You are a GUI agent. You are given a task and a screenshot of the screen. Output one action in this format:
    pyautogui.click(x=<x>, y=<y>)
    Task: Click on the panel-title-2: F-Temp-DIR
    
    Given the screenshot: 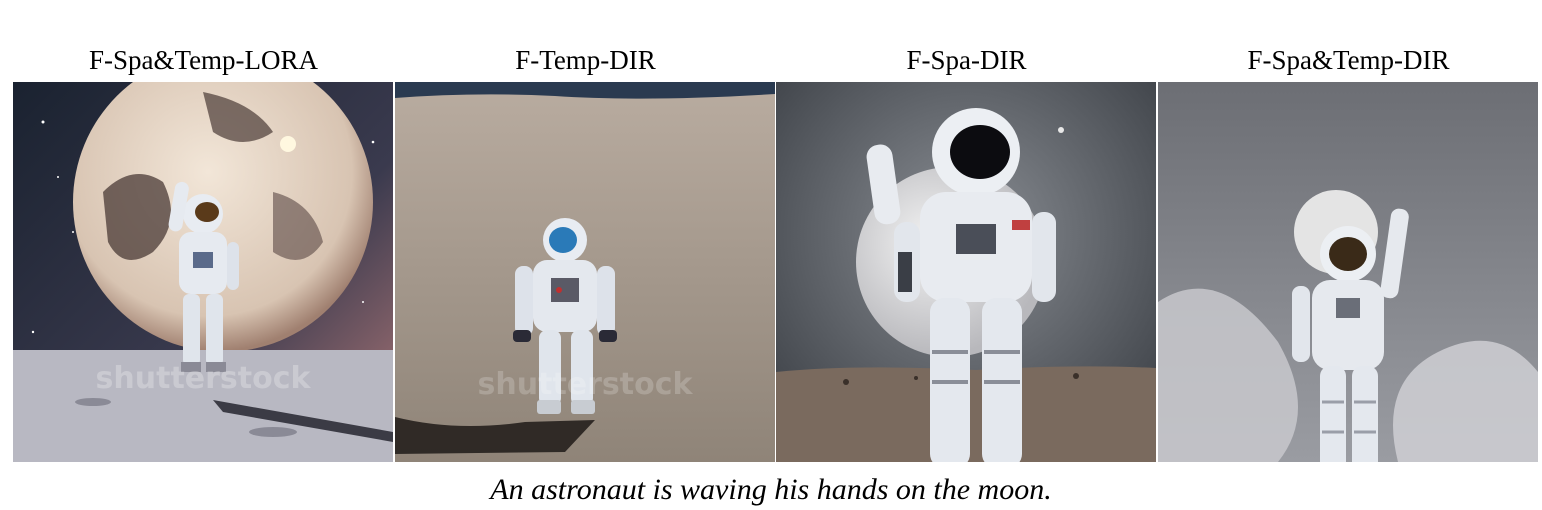 What is the action you would take?
    pyautogui.click(x=585, y=60)
    